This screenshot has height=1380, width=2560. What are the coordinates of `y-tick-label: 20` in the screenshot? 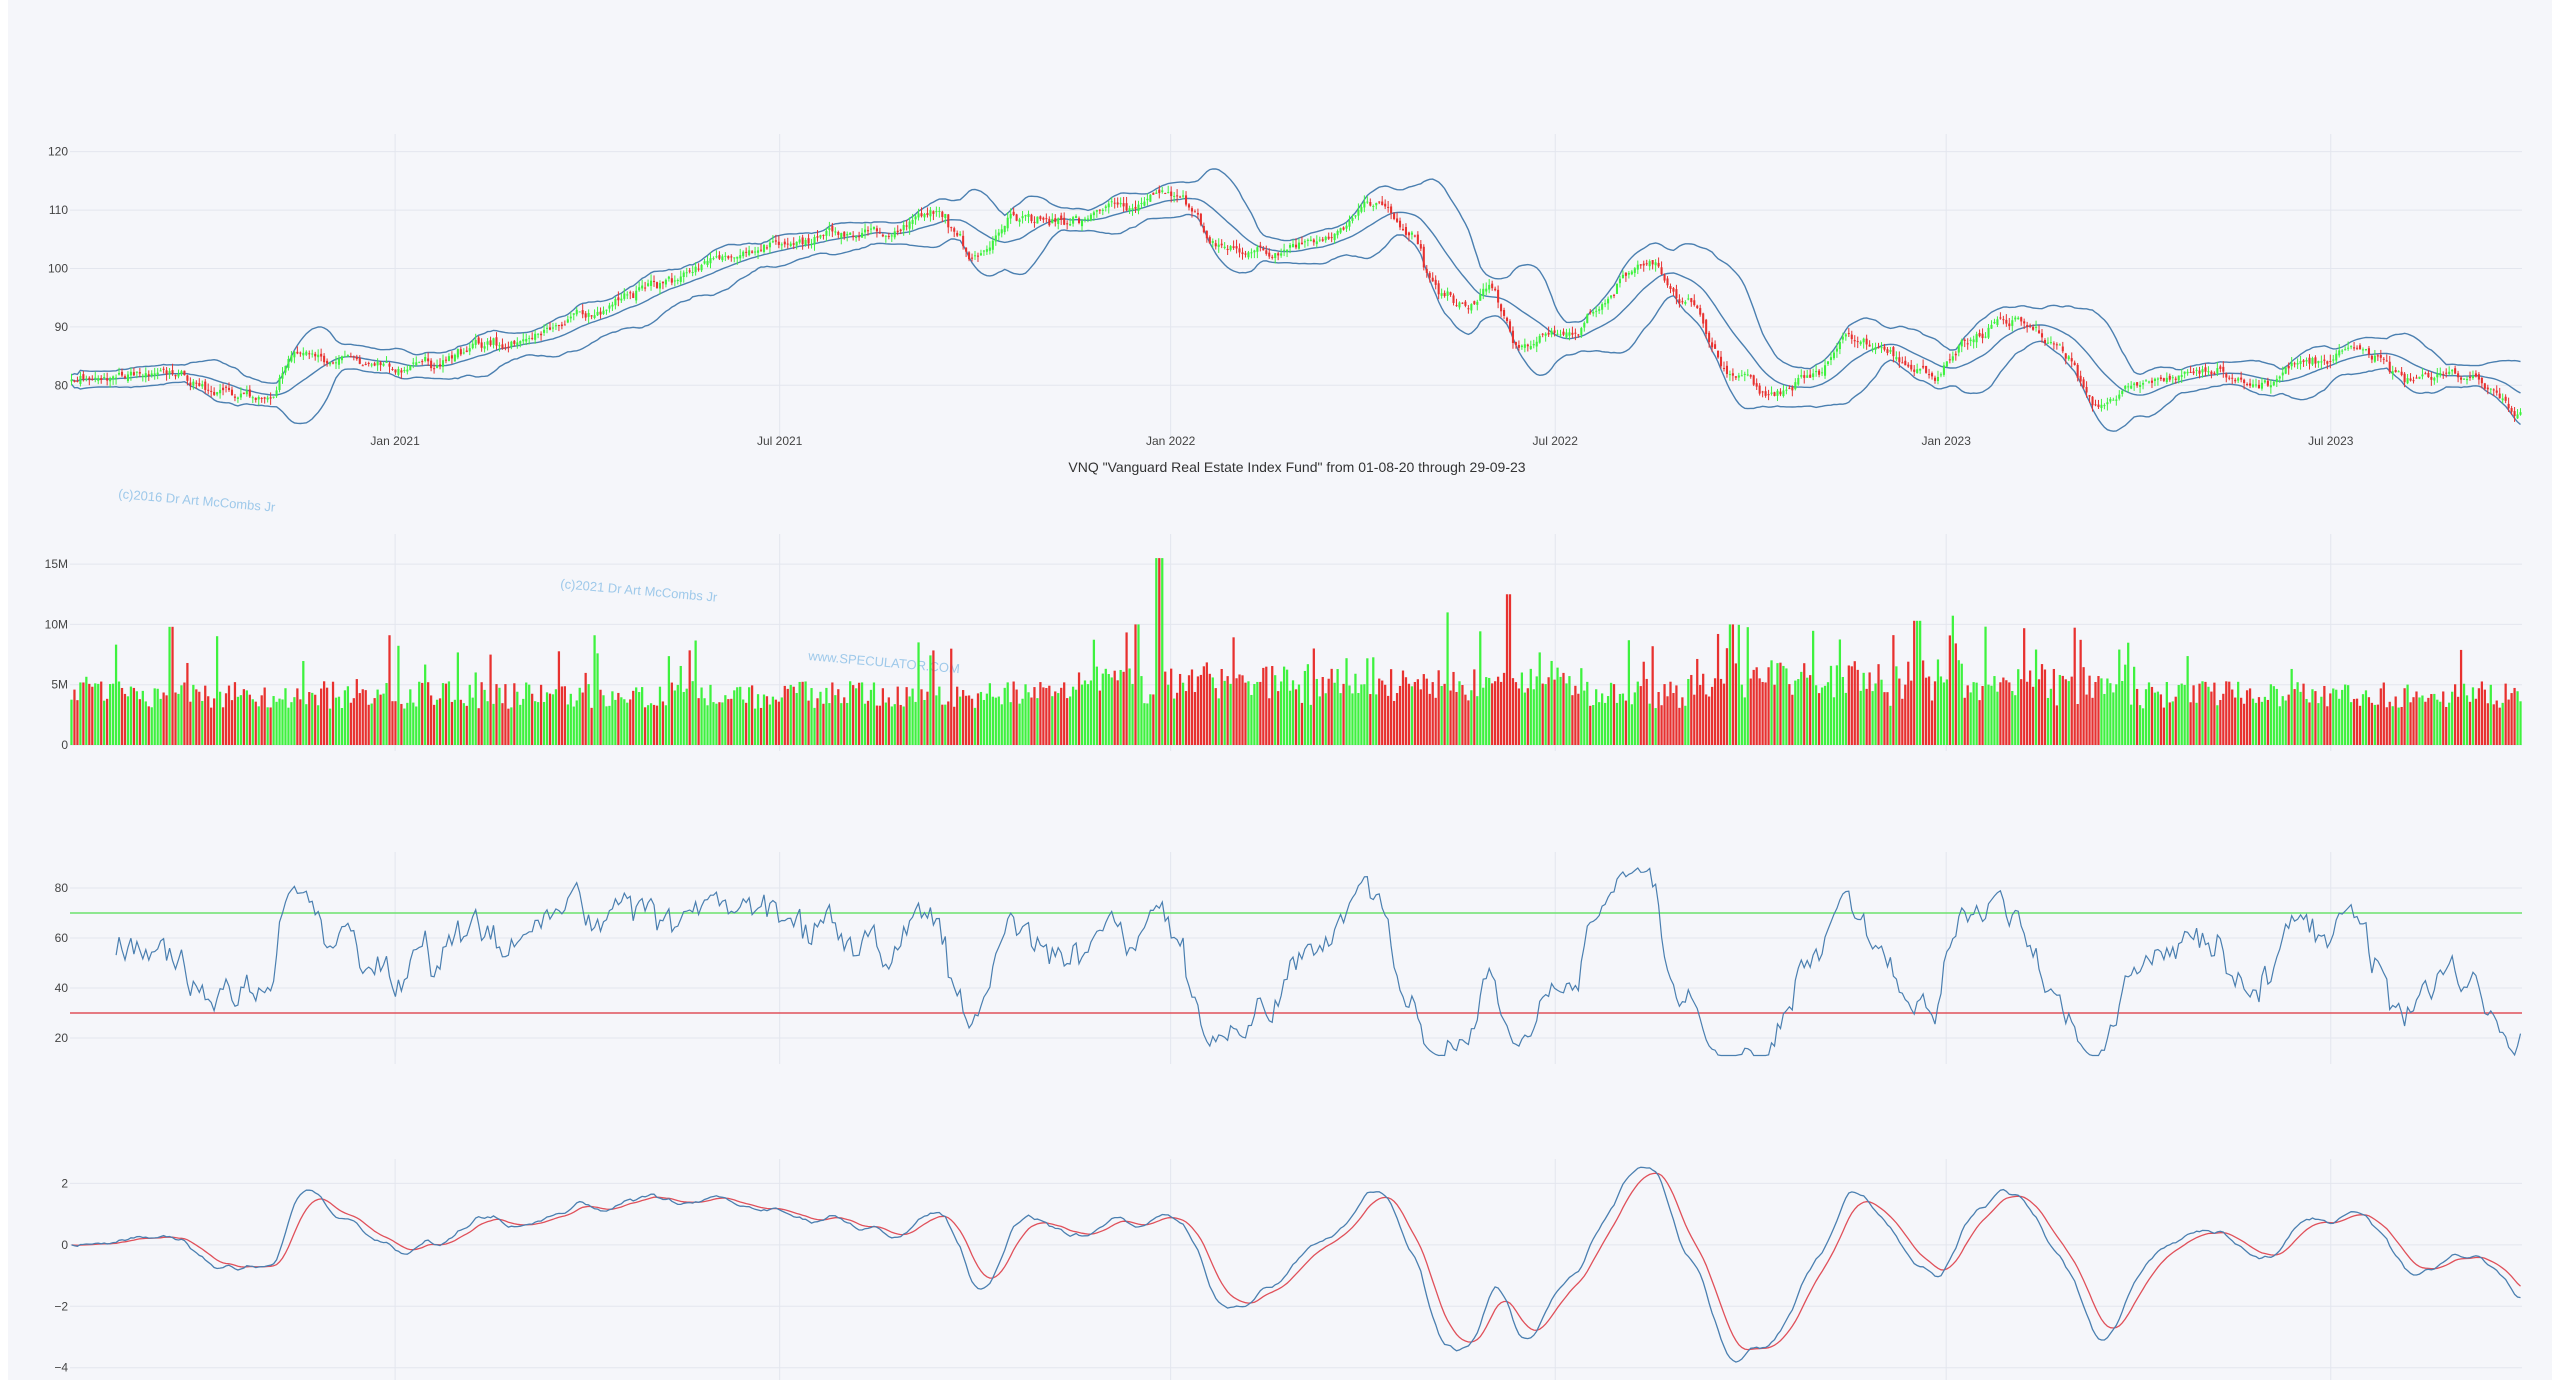 It's located at (62, 1038).